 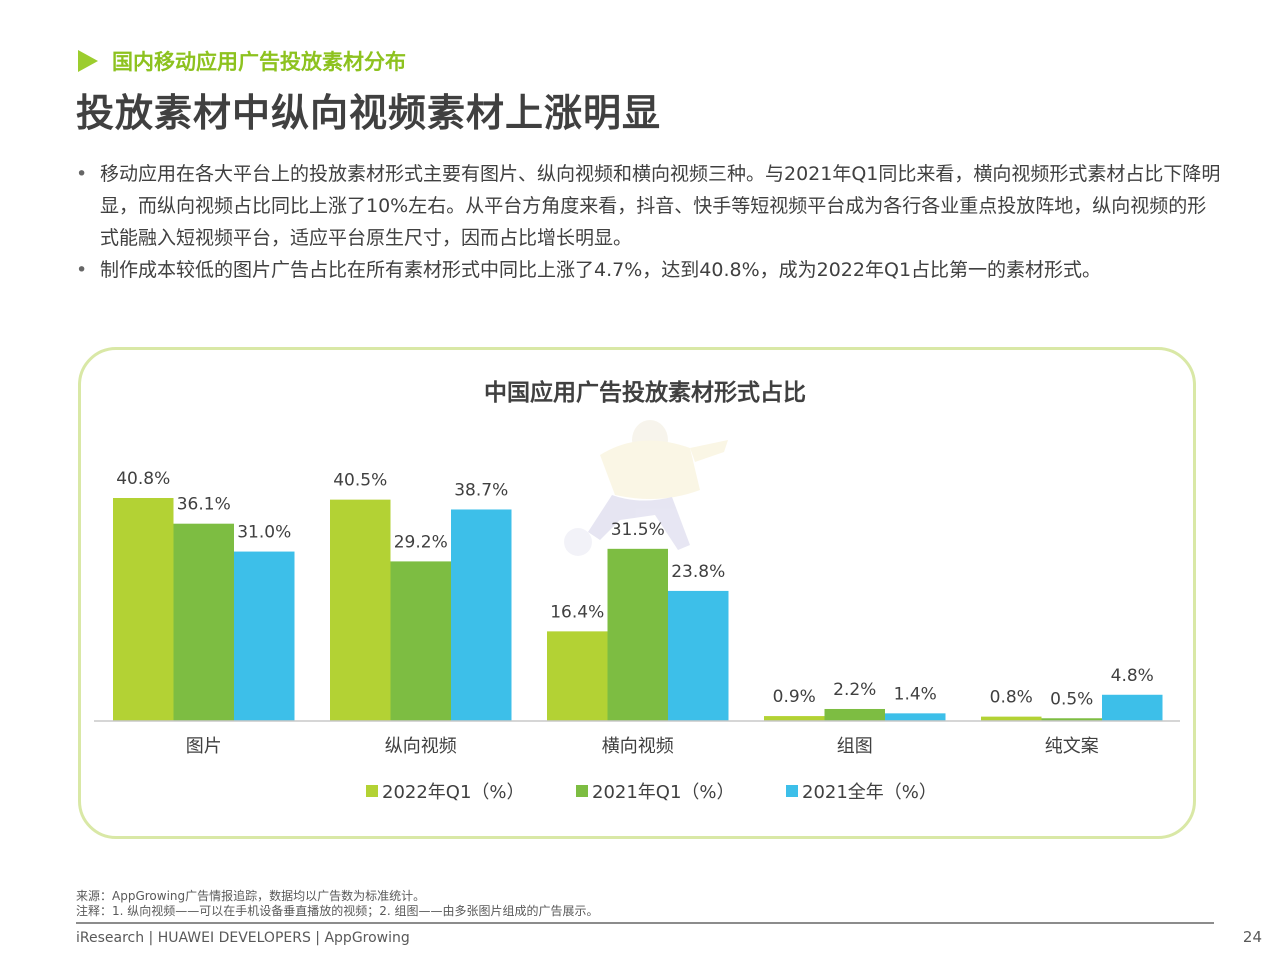 I want to click on category-label: 横向视频, so click(x=638, y=746).